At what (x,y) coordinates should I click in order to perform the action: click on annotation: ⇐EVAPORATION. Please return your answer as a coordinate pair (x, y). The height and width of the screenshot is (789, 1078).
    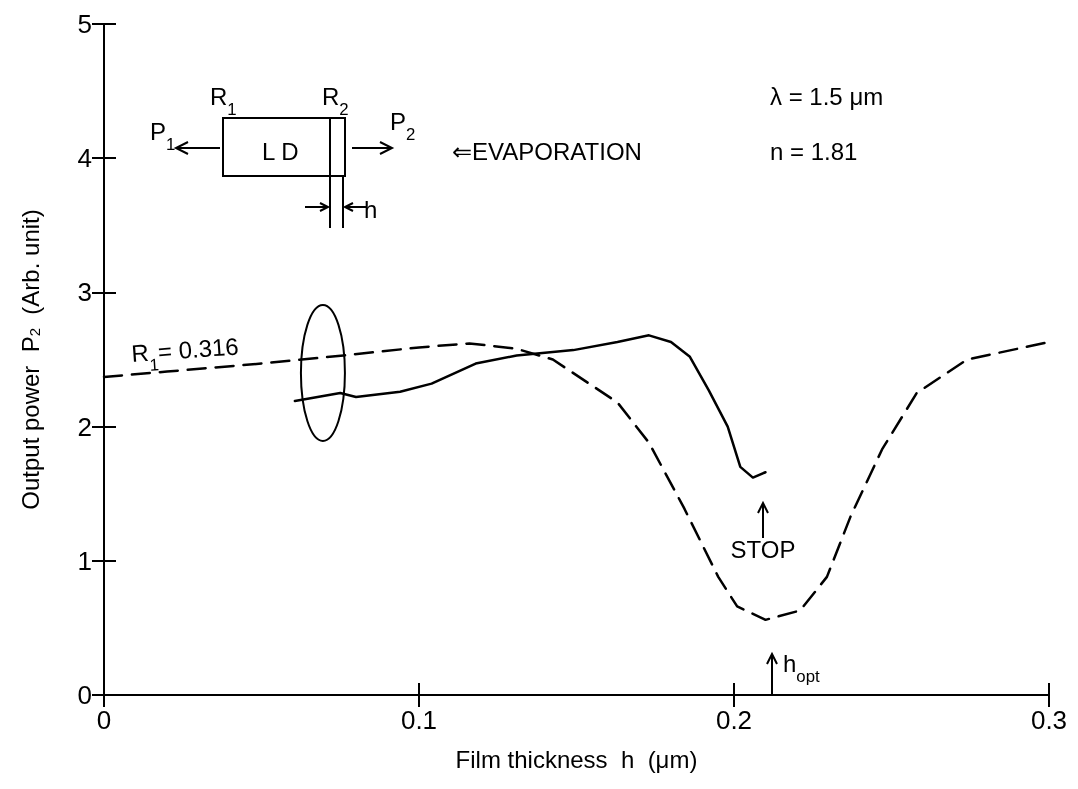
    Looking at the image, I should click on (547, 151).